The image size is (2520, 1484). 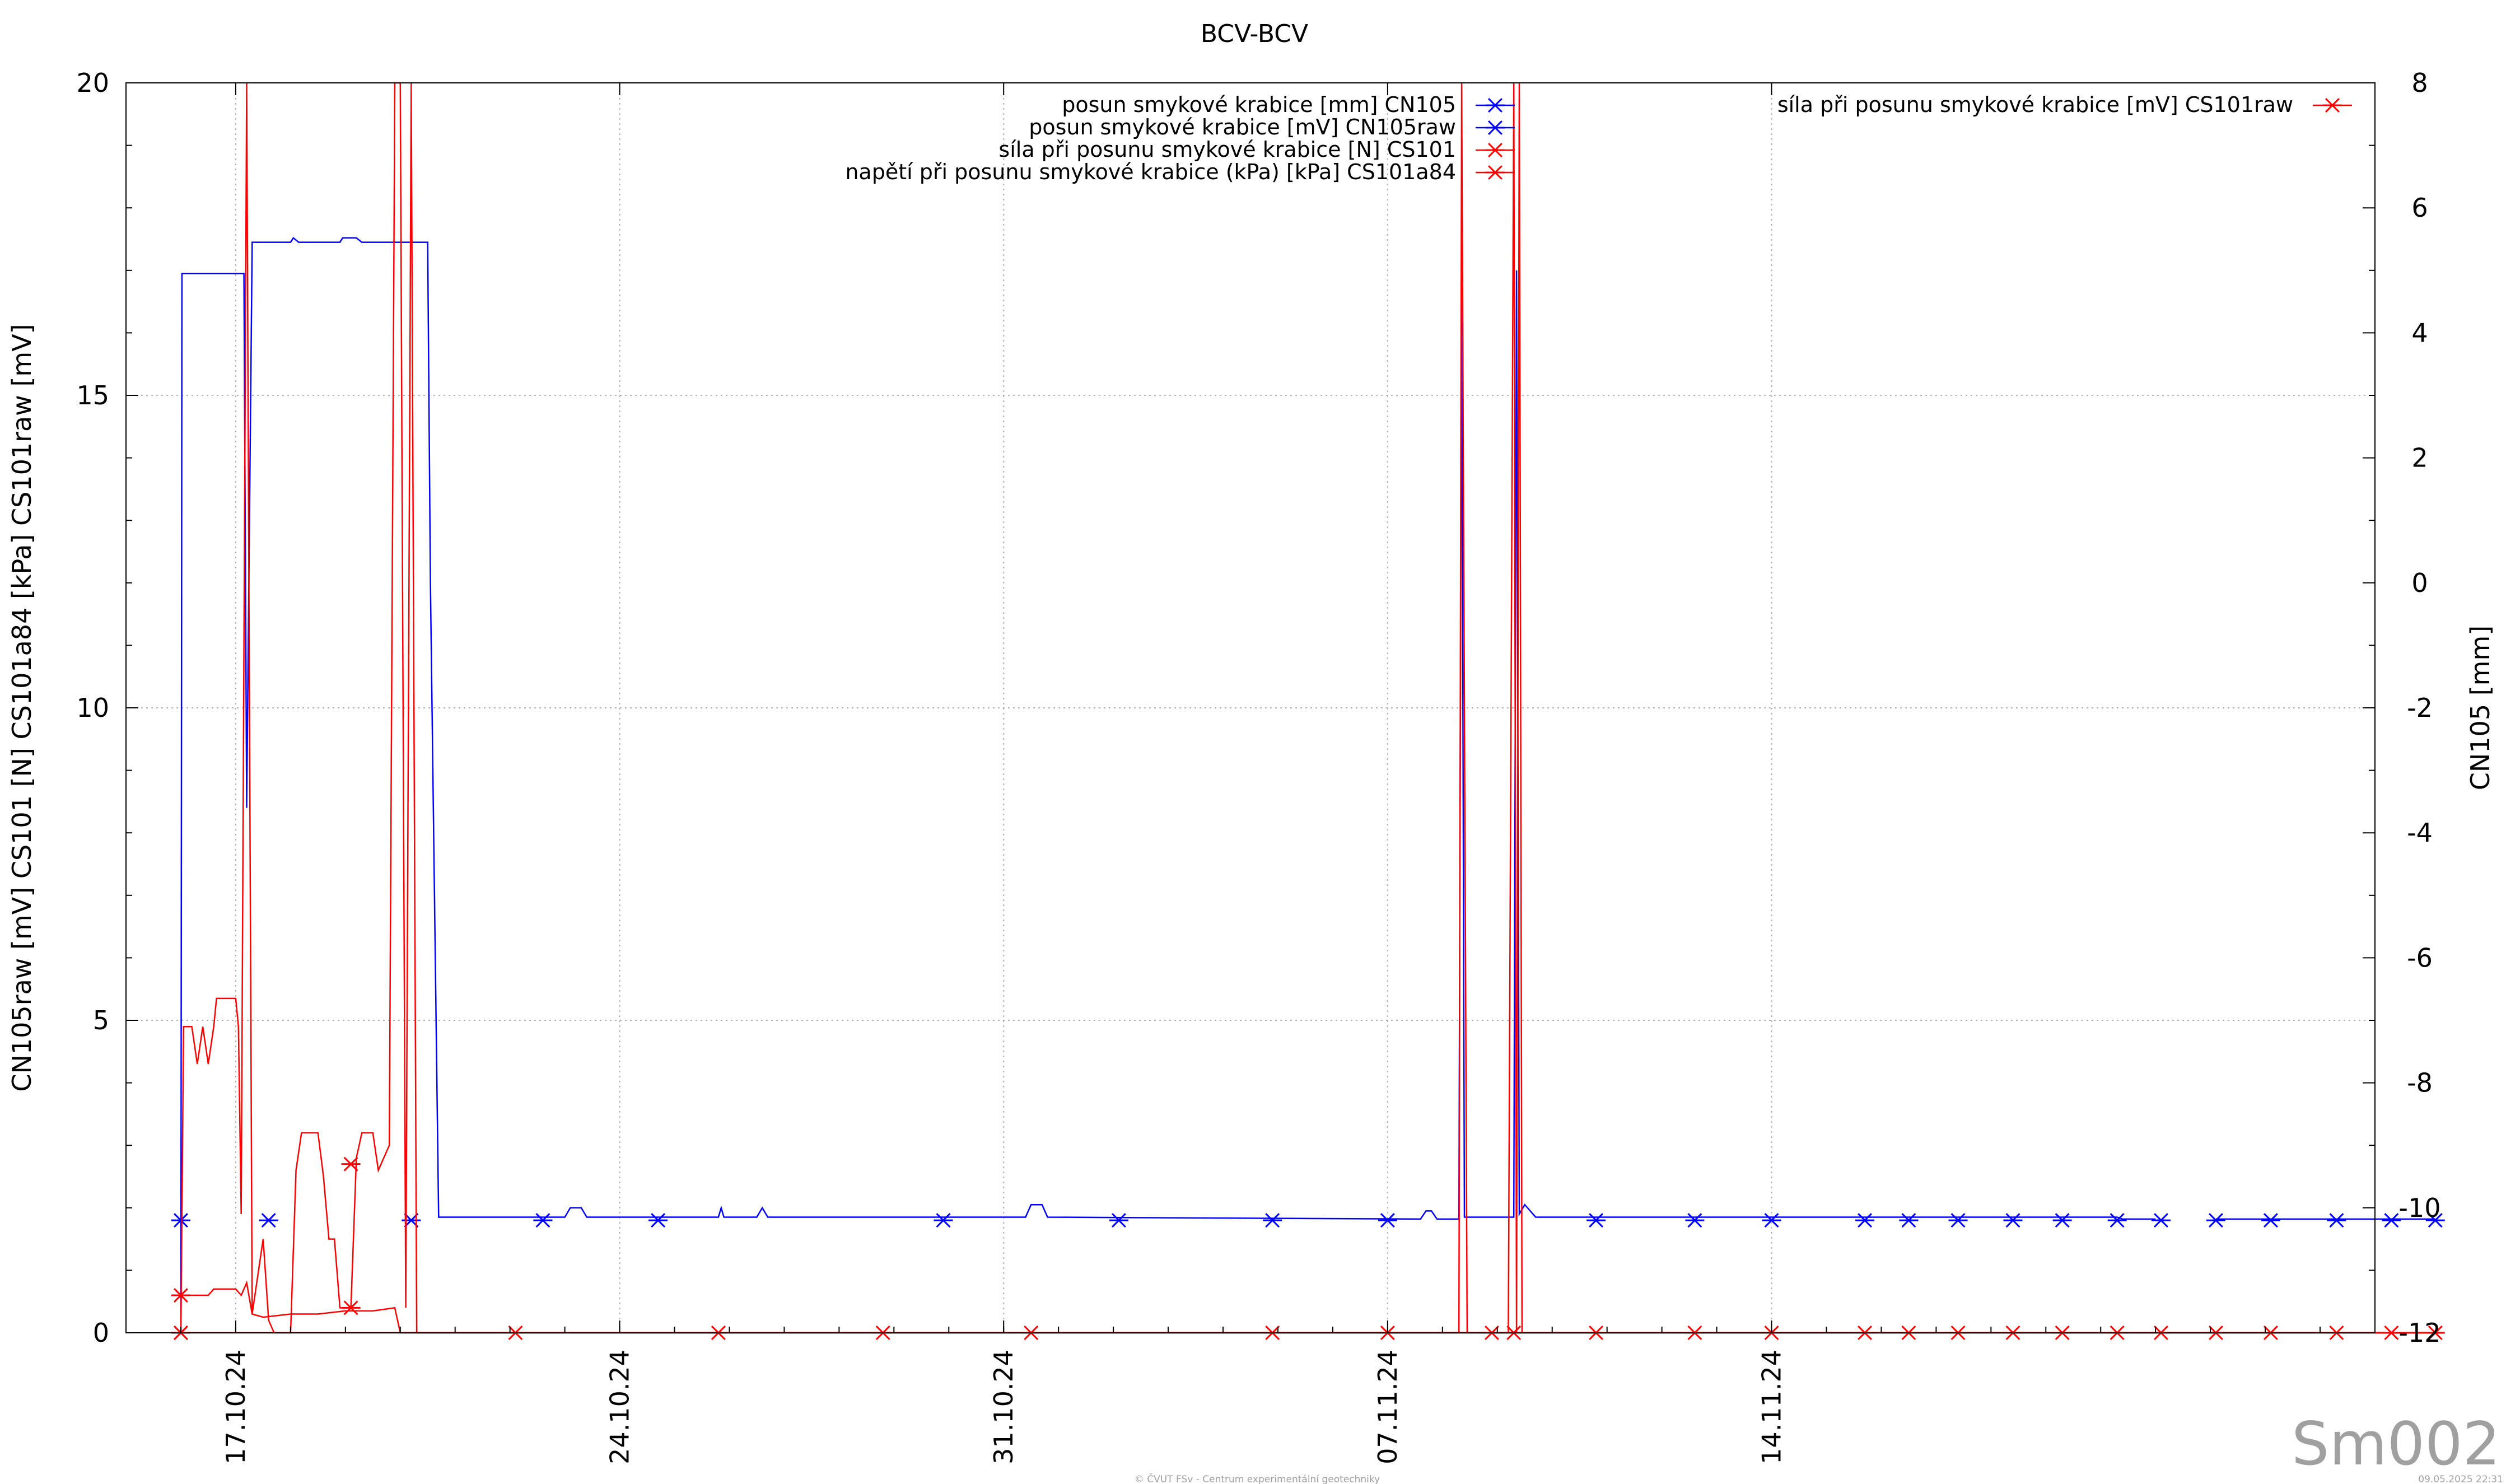 I want to click on y-right-tick-label: 0, so click(x=2420, y=583).